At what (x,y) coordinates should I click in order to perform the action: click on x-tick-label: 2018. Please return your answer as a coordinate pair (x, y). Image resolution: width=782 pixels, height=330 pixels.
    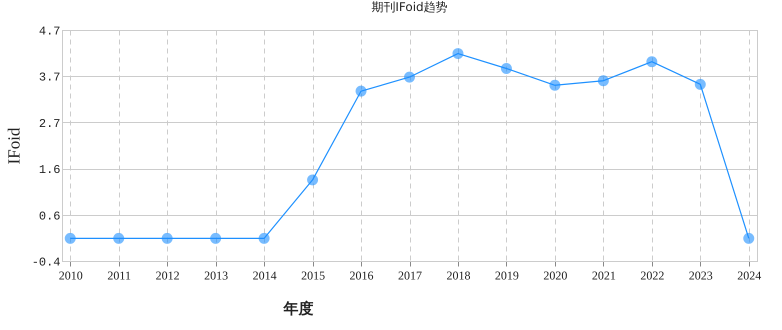
    Looking at the image, I should click on (458, 275).